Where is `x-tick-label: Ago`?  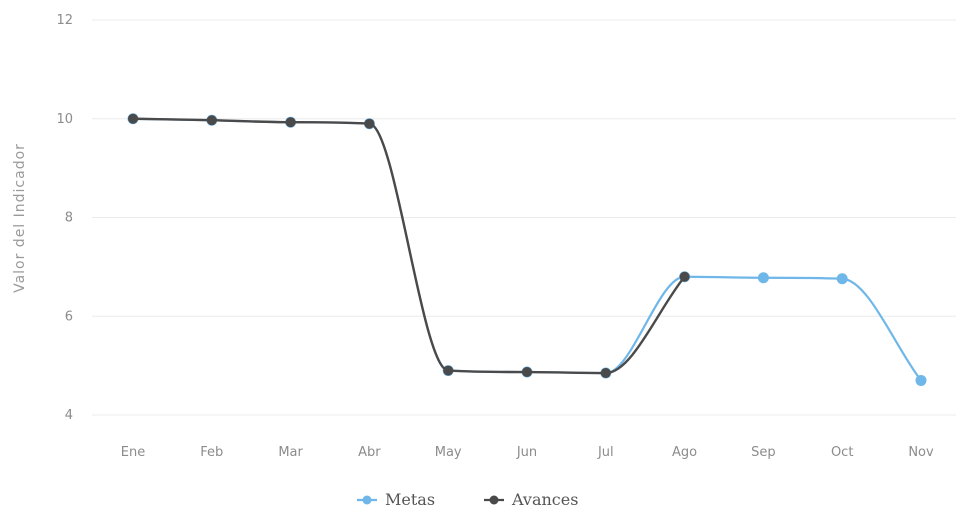 x-tick-label: Ago is located at coordinates (684, 452).